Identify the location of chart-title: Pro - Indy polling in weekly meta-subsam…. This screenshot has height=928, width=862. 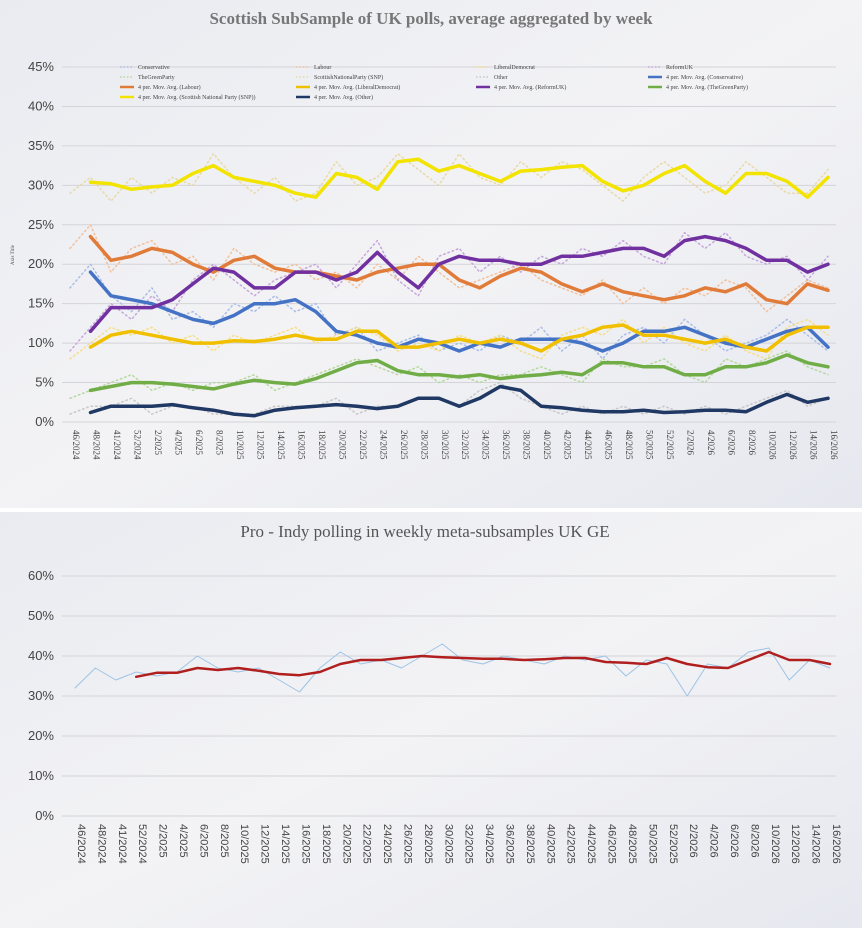
(424, 531).